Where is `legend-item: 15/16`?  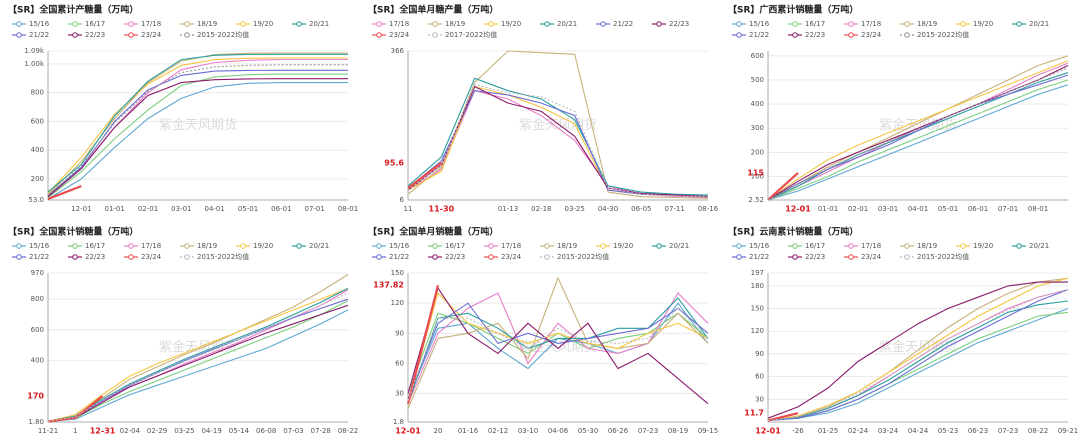
legend-item: 15/16 is located at coordinates (751, 24).